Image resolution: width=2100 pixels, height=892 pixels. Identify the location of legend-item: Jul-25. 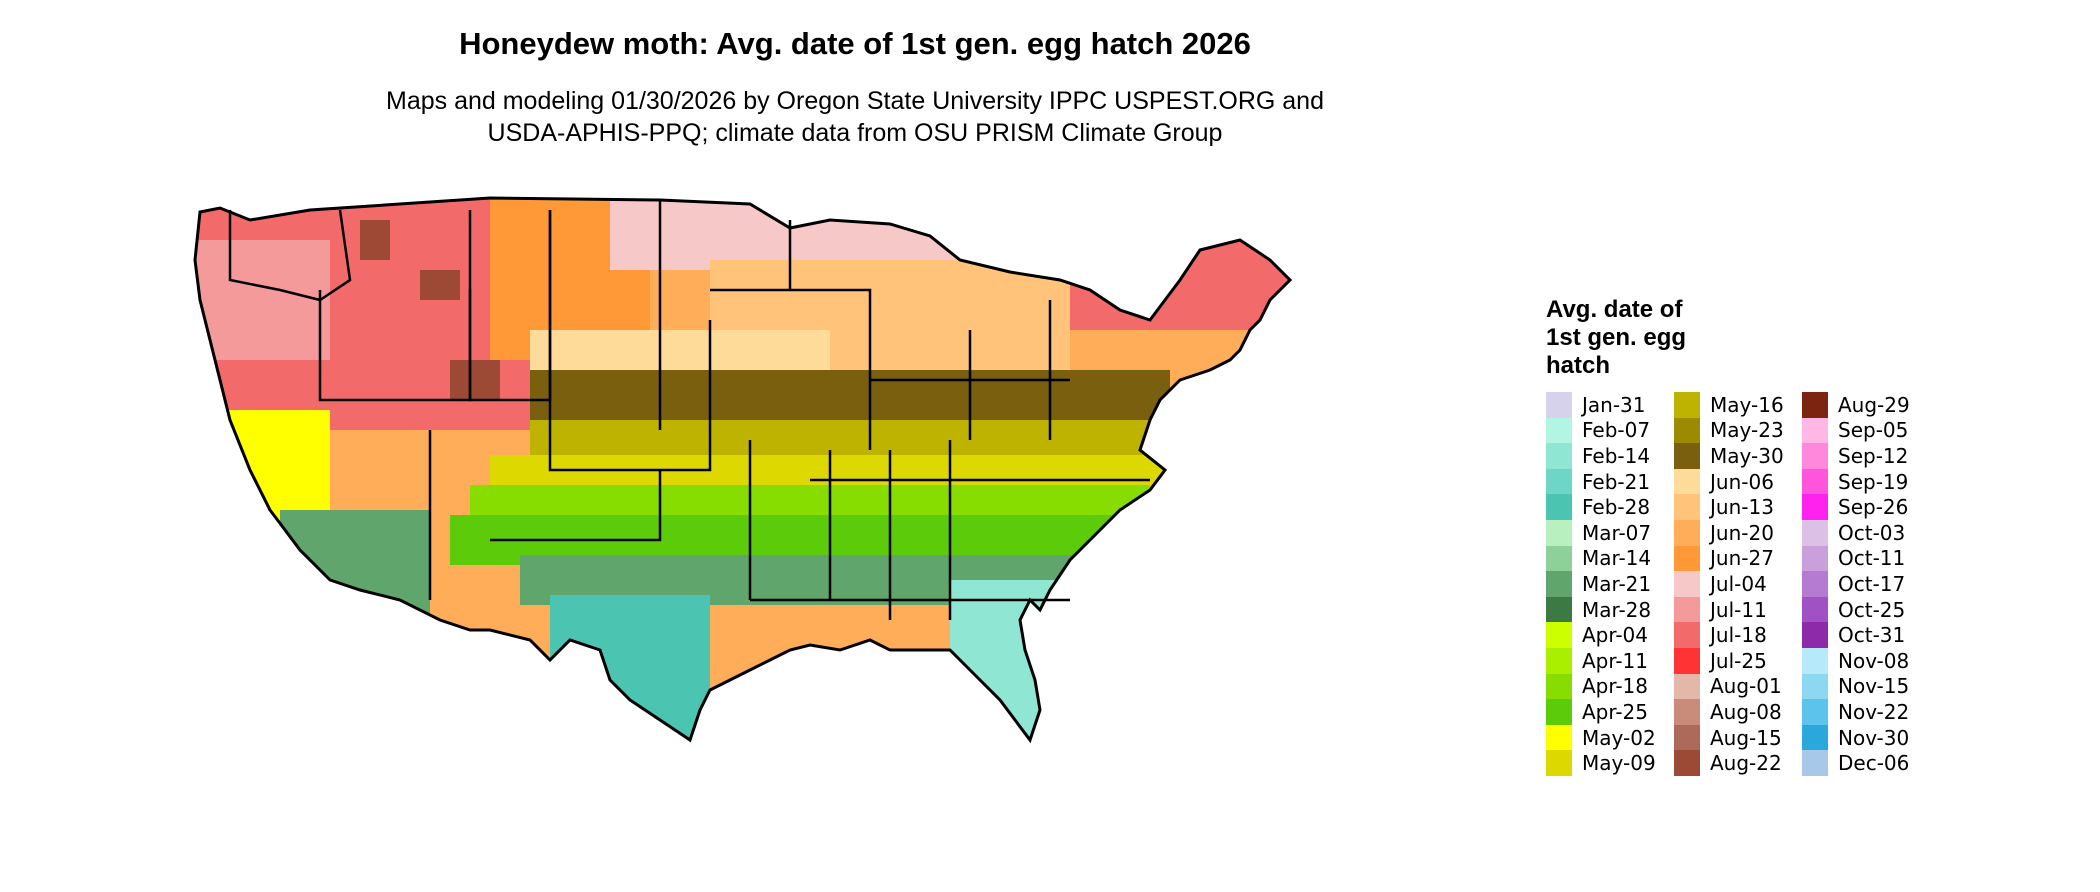
(1720, 661).